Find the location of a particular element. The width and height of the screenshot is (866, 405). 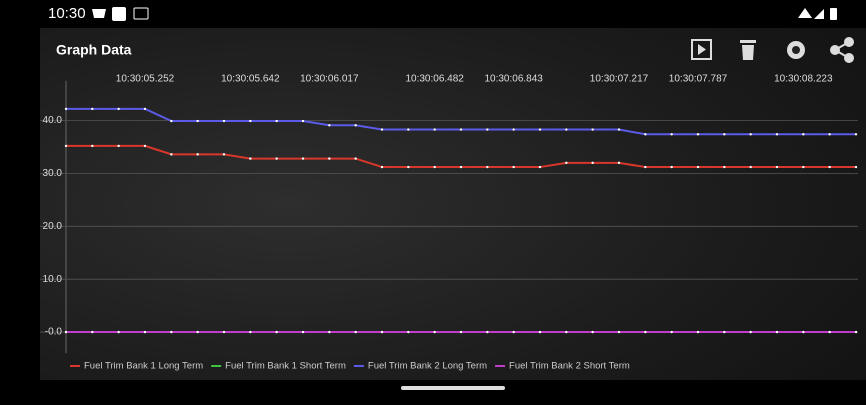

x-tick-label: 10:30:07.217 is located at coordinates (619, 79).